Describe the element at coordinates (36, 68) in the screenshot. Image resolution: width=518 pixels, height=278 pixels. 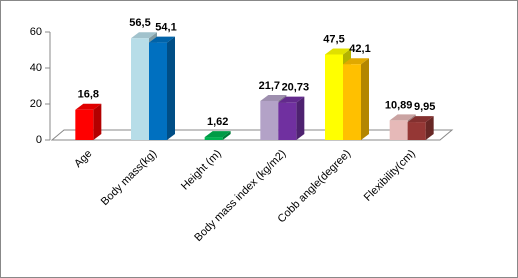
I see `y-tick-label: 40` at that location.